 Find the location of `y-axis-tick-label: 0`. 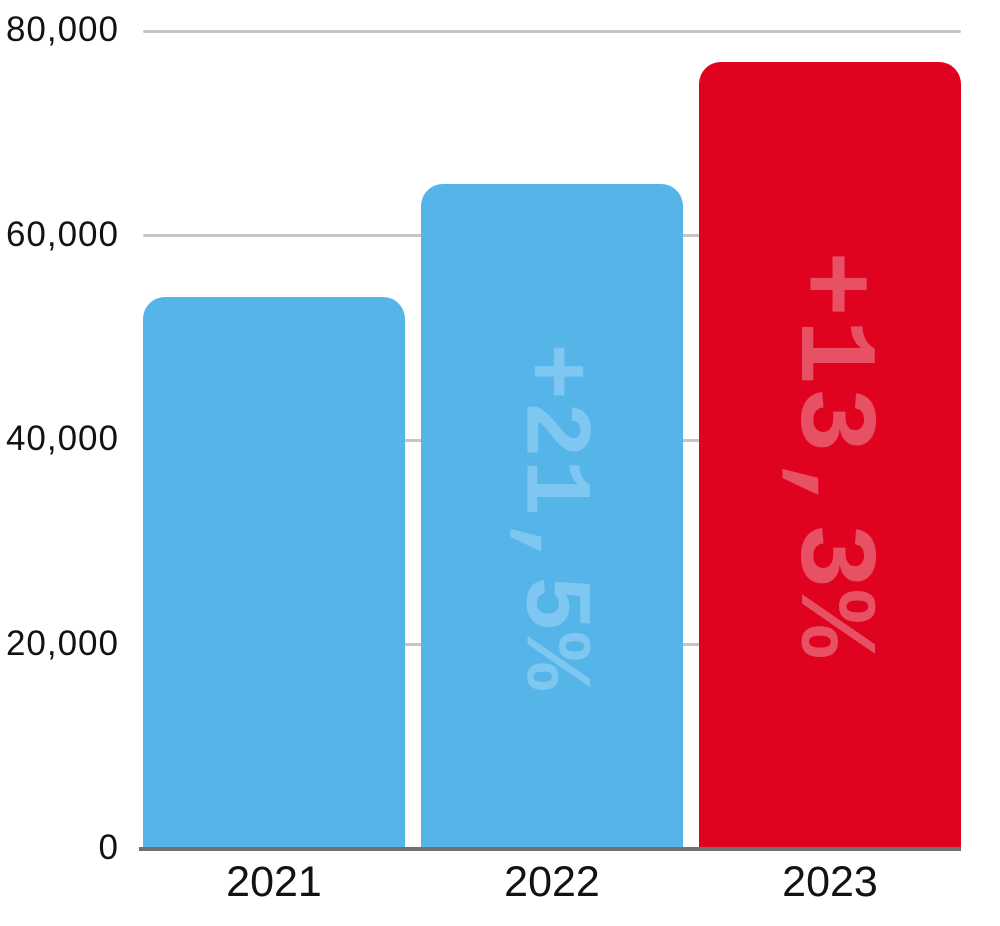

y-axis-tick-label: 0 is located at coordinates (108, 848).